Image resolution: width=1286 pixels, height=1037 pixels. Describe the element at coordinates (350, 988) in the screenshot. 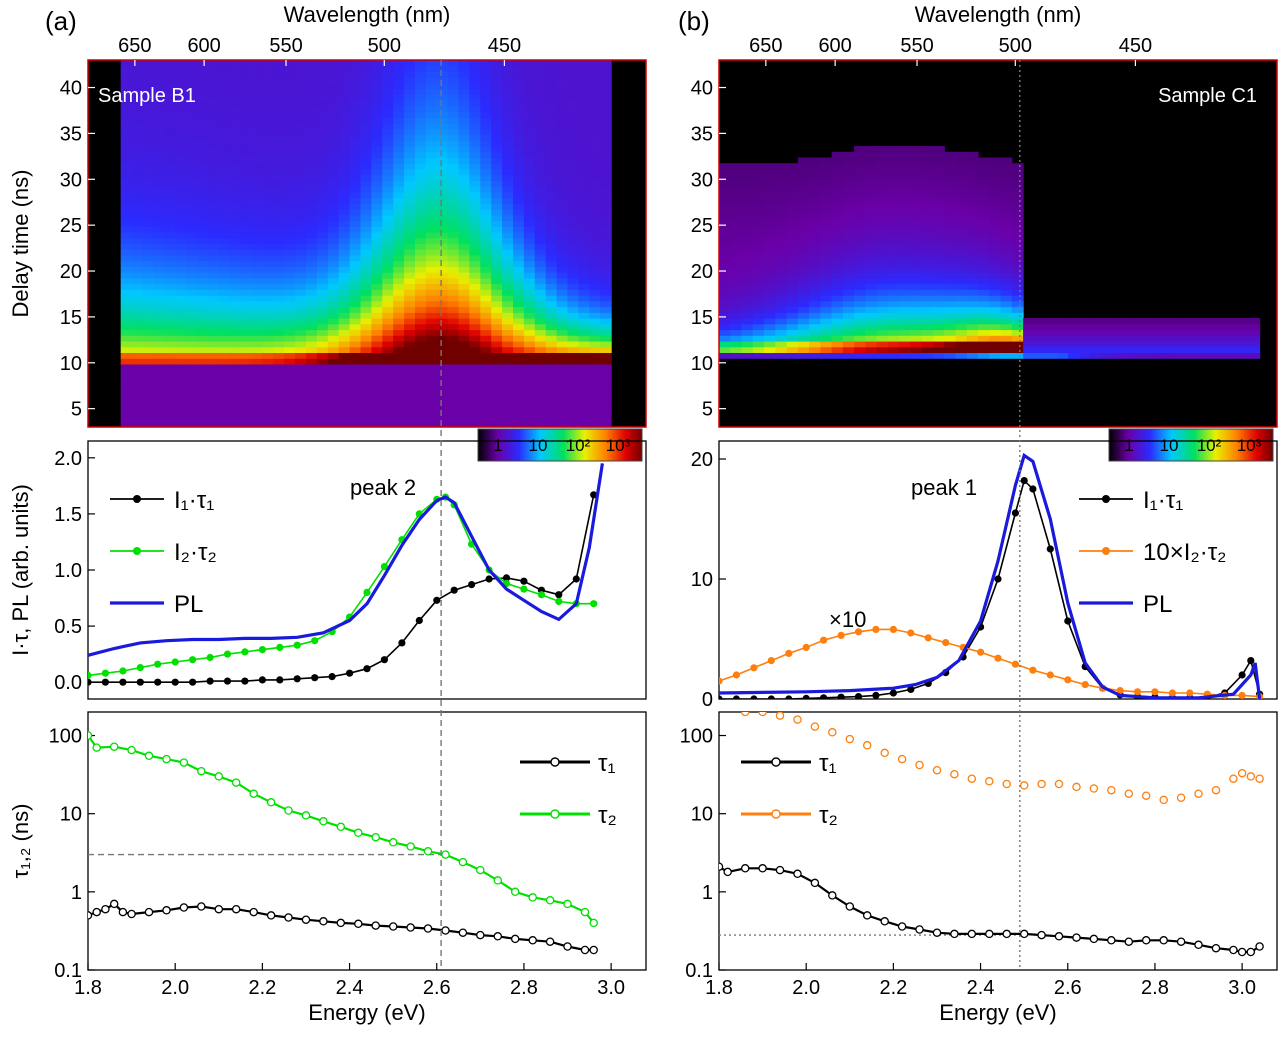

I see `lifetime-x-tick-label: 2.4` at that location.